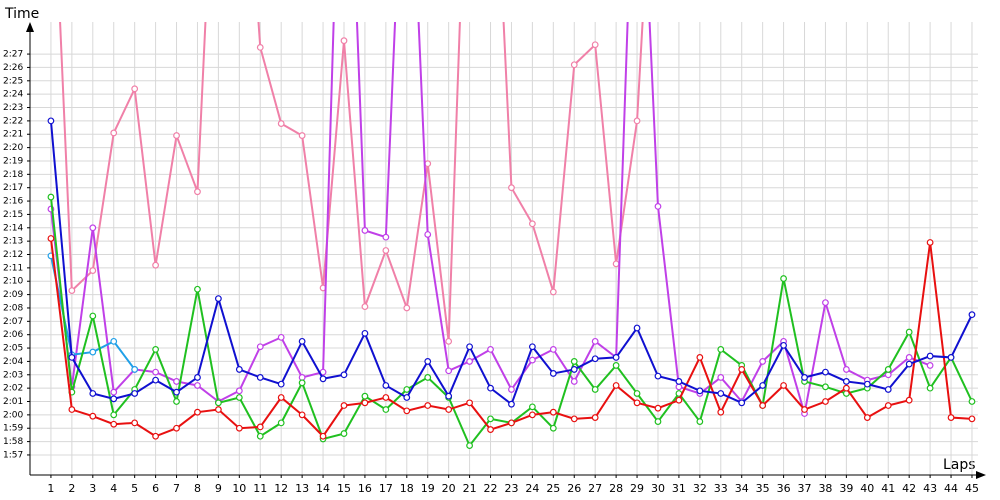 The height and width of the screenshot is (500, 1000). What do you see at coordinates (344, 488) in the screenshot?
I see `x-tick-label: 15` at bounding box center [344, 488].